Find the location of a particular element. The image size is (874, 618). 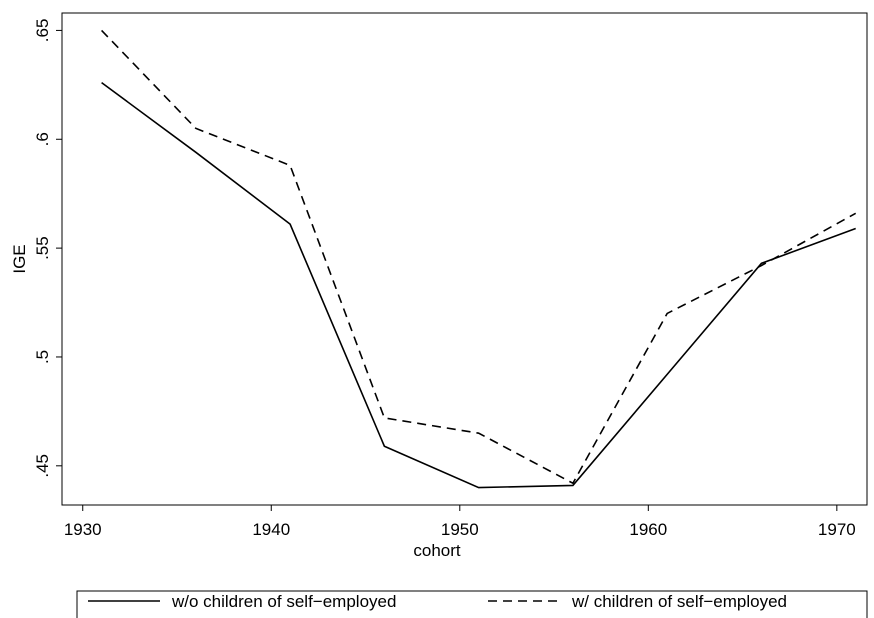

y-tick-label: .65 is located at coordinates (42, 31).